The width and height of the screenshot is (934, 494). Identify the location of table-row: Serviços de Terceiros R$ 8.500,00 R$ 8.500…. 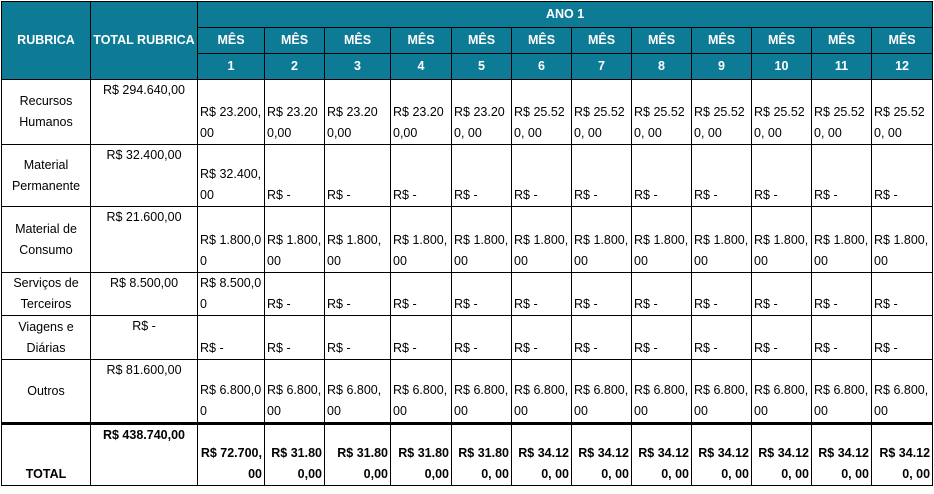
(467, 294).